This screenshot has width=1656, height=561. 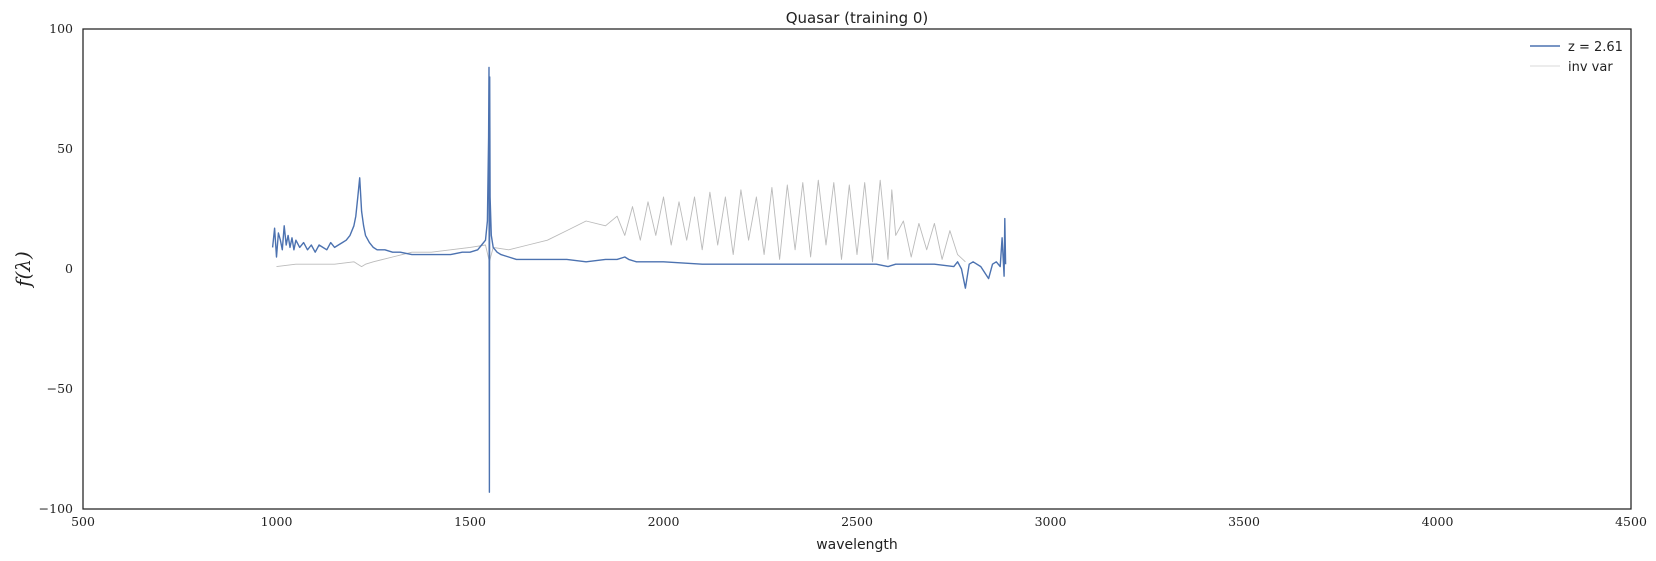 What do you see at coordinates (1051, 521) in the screenshot?
I see `x-tick-label: 3000` at bounding box center [1051, 521].